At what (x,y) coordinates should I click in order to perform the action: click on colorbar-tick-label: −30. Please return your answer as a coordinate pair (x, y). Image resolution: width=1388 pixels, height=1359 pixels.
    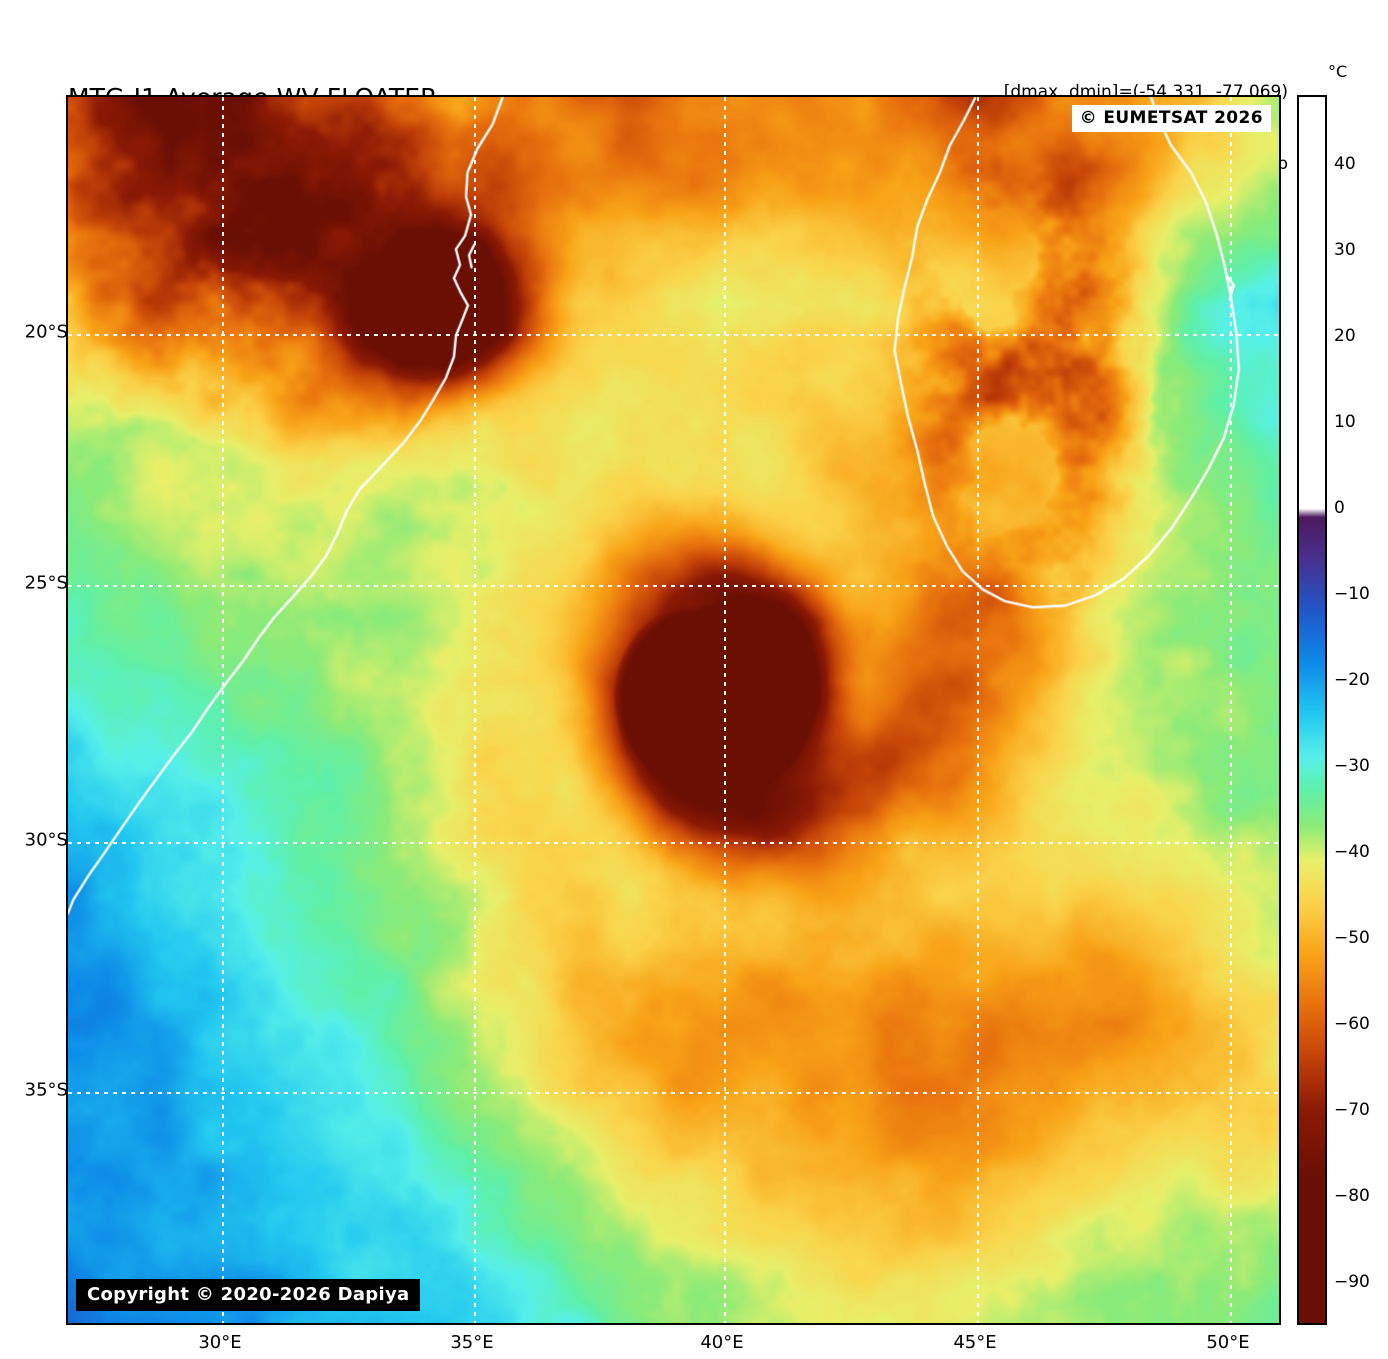
    Looking at the image, I should click on (1352, 765).